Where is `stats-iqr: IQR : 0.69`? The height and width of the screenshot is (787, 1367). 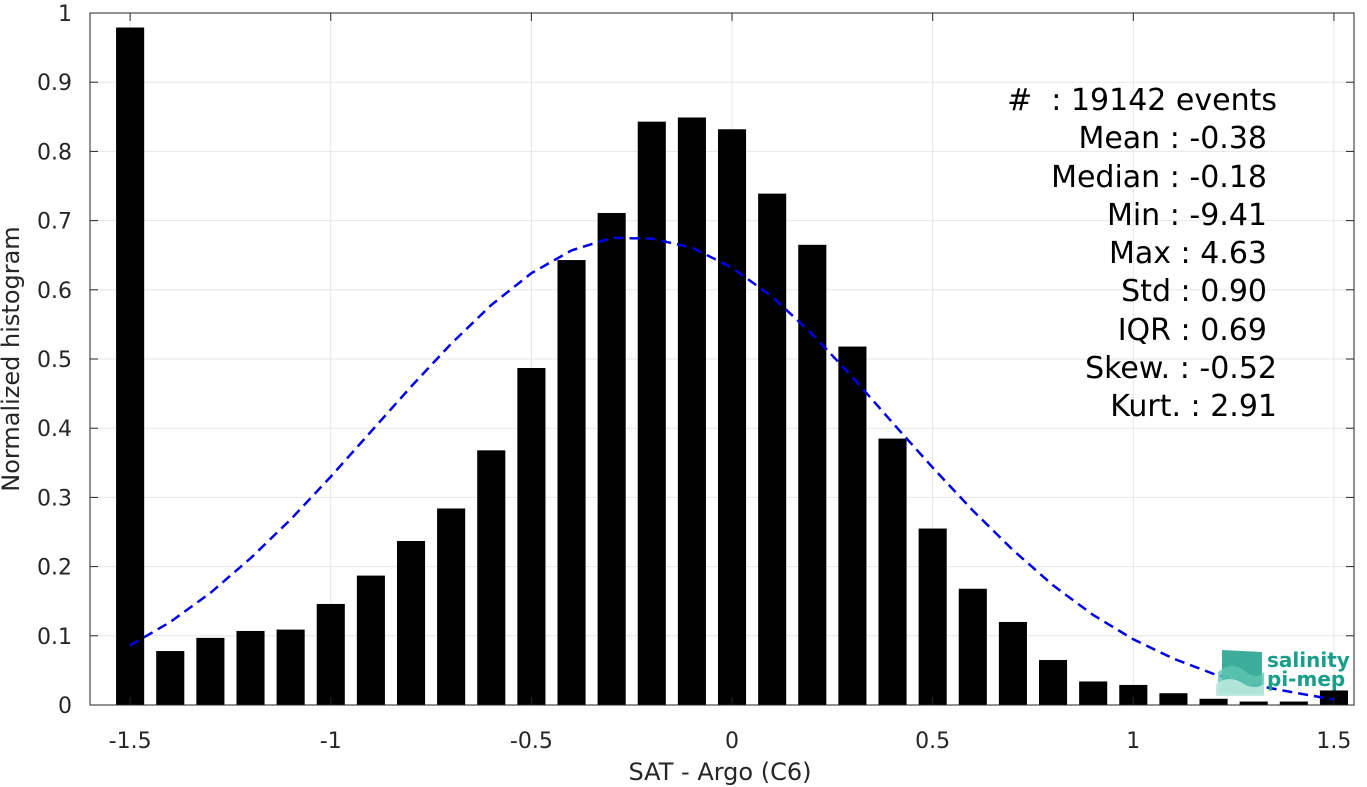
stats-iqr: IQR : 0.69 is located at coordinates (1192, 330).